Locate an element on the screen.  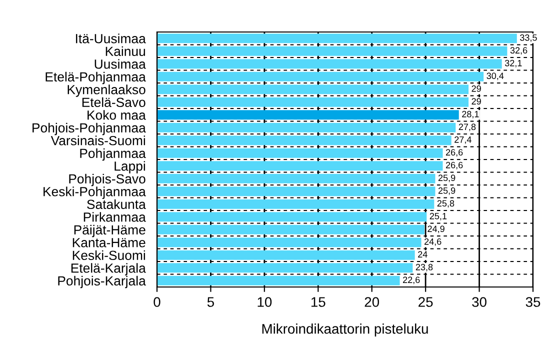
data-label: 22,6 is located at coordinates (411, 280).